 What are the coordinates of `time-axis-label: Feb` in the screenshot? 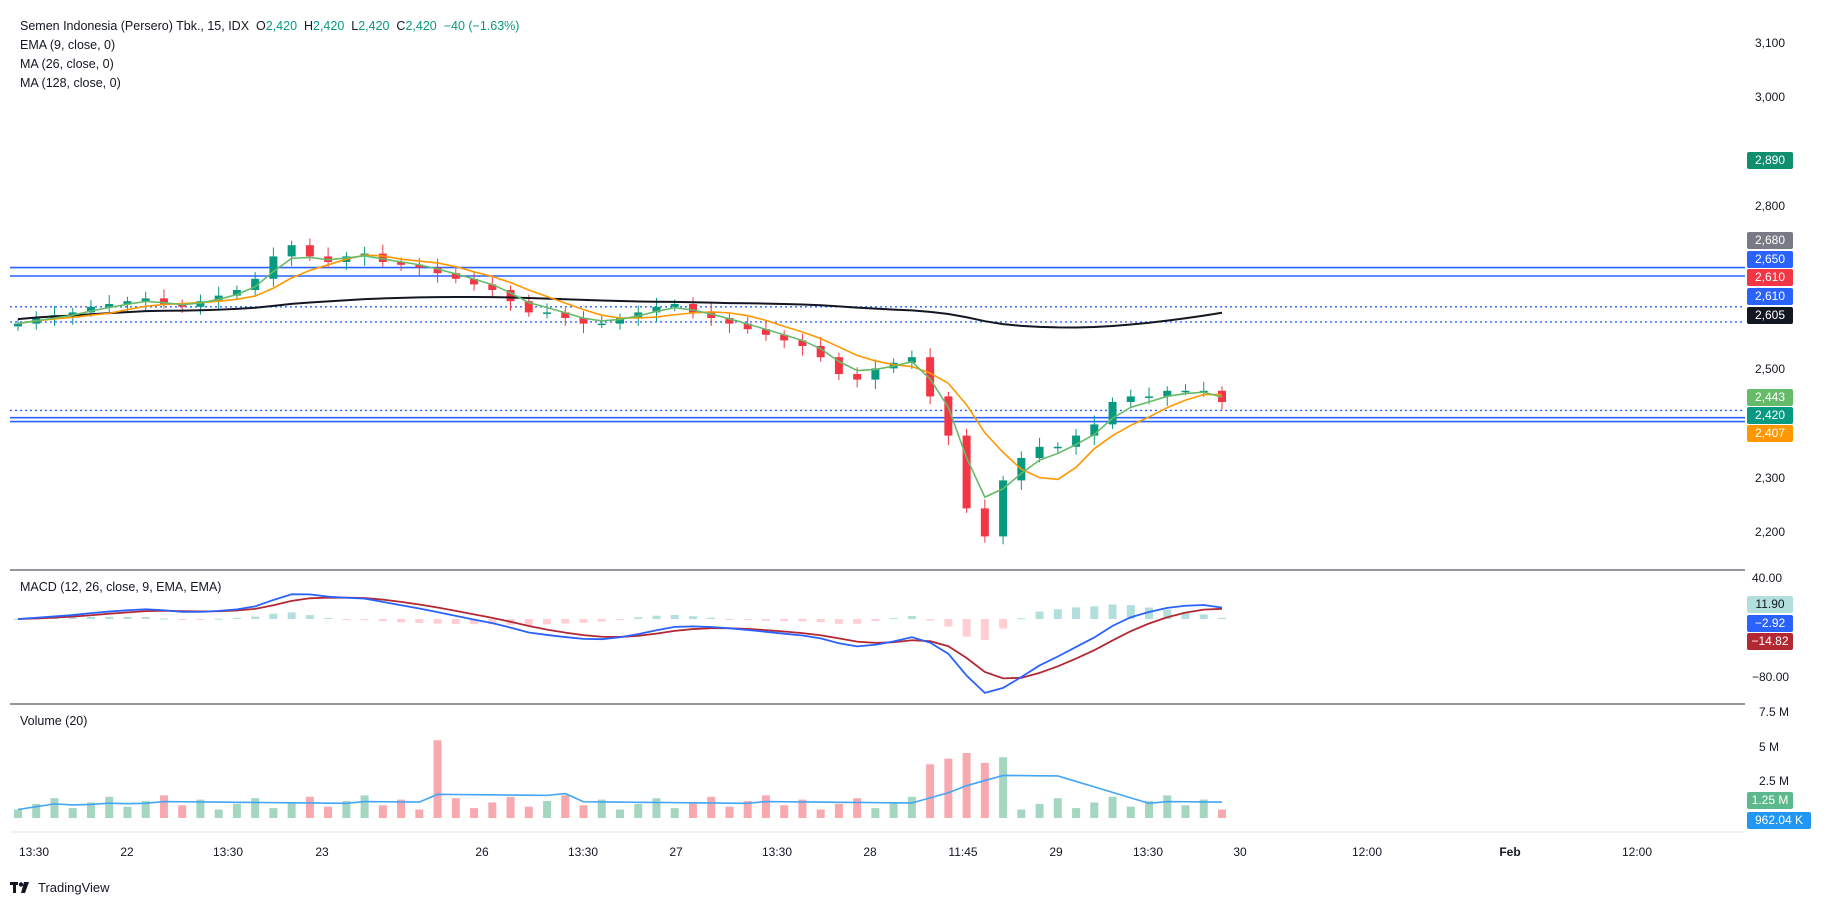 It's located at (1510, 852).